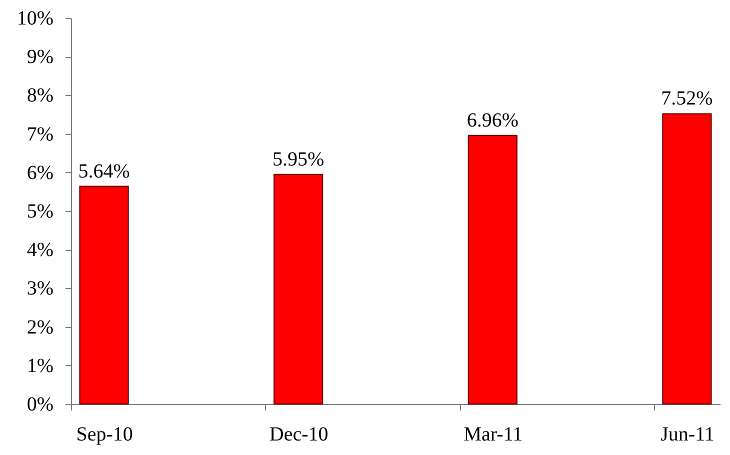  Describe the element at coordinates (687, 99) in the screenshot. I see `data-label: 7.52%` at that location.